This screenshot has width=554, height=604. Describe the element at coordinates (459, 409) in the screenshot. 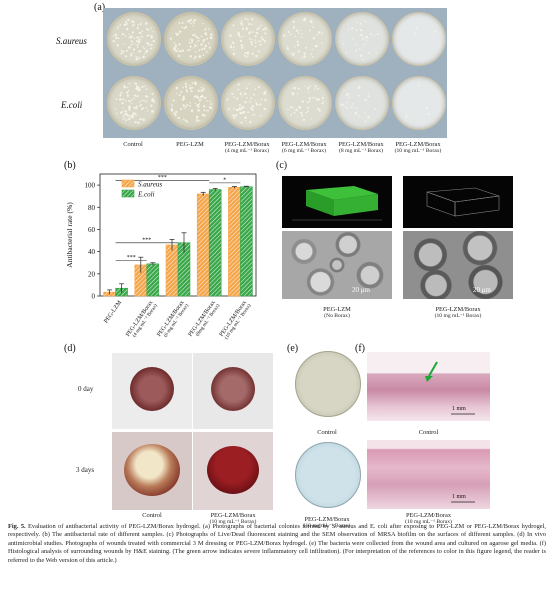

I see `scale-bar-label: 1 mm` at that location.